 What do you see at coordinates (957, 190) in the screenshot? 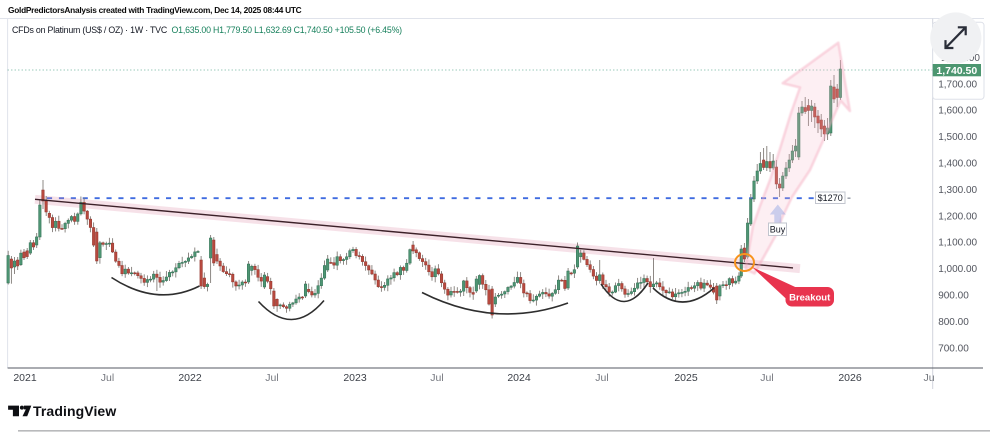
I see `svg-text: 1,300.00` at bounding box center [957, 190].